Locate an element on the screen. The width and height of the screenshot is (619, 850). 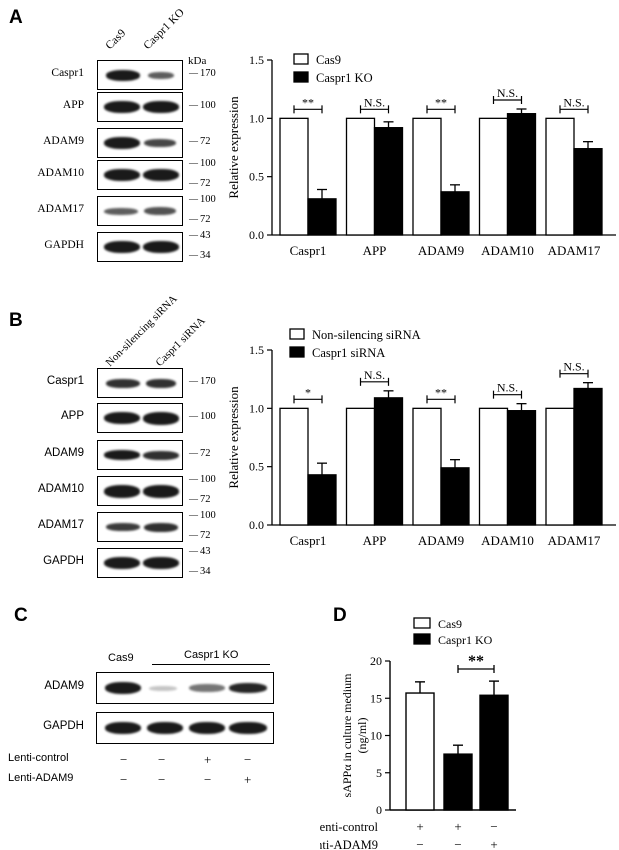
mw-marker: 34 is located at coordinates (200, 571).